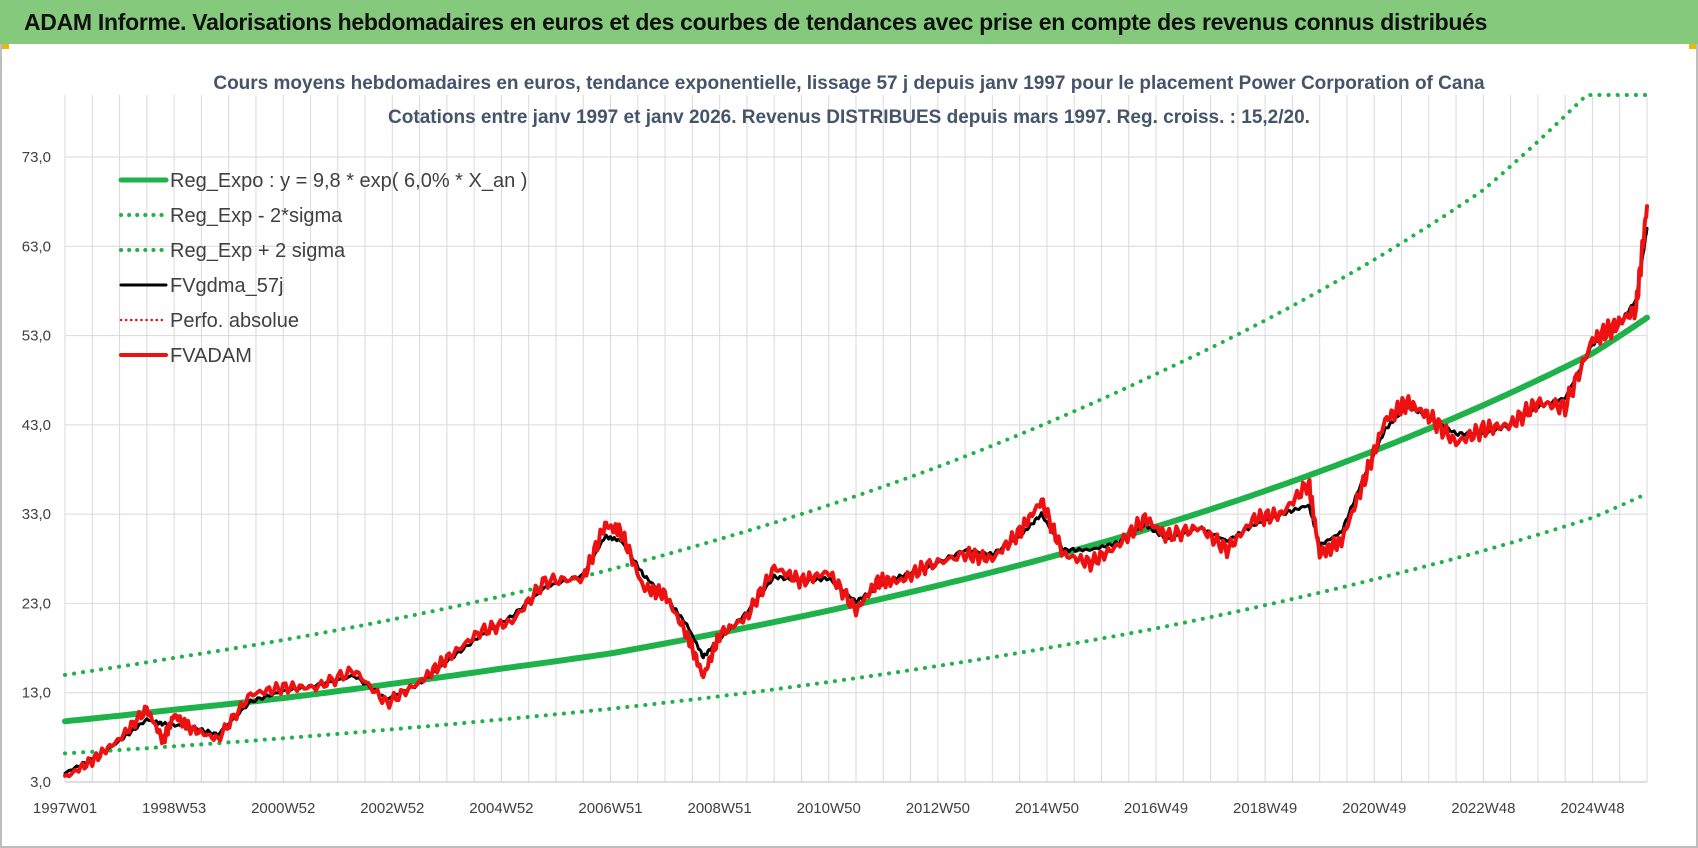  Describe the element at coordinates (1265, 808) in the screenshot. I see `x-tick-label: 2018W49` at that location.